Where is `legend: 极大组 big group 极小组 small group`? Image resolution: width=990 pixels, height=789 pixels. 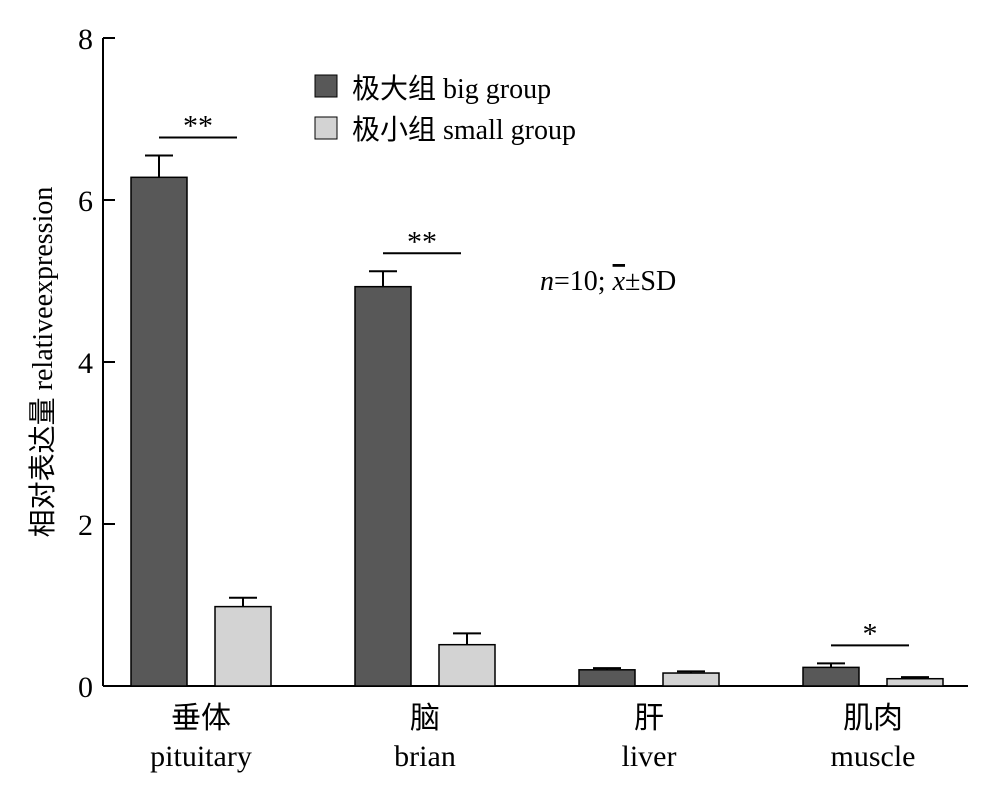 legend: 极大组 big group 极小组 small group is located at coordinates (445, 109).